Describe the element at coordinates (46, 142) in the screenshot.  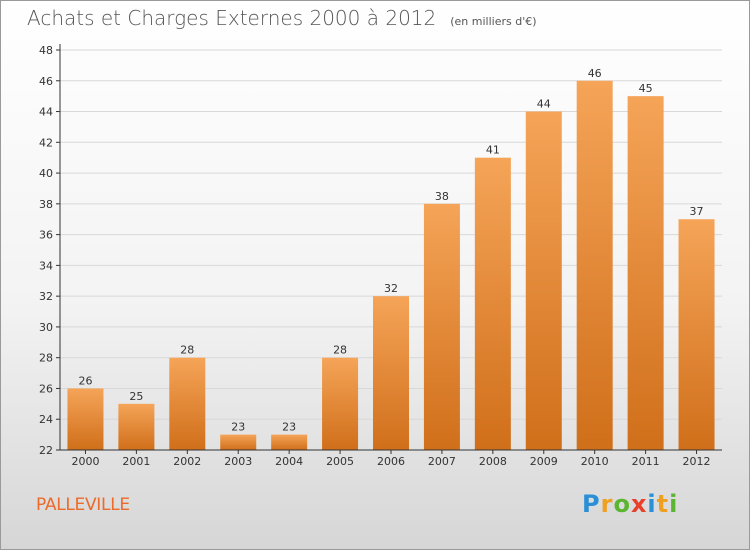
I see `y-tick-label: 42` at that location.